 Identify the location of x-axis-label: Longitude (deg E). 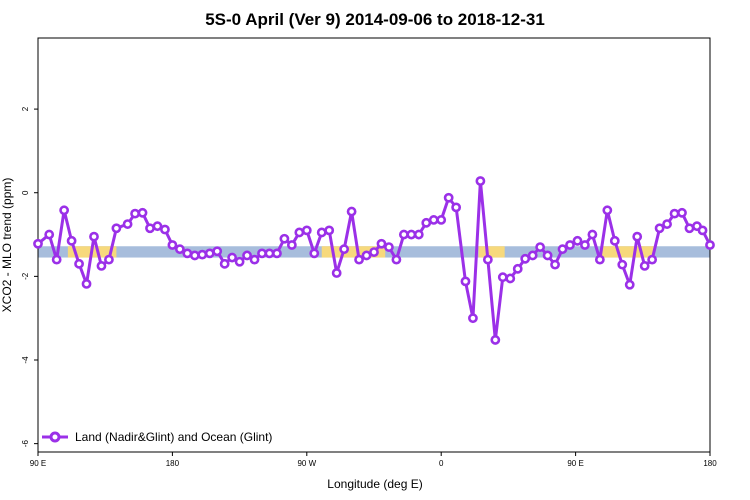
(374, 484).